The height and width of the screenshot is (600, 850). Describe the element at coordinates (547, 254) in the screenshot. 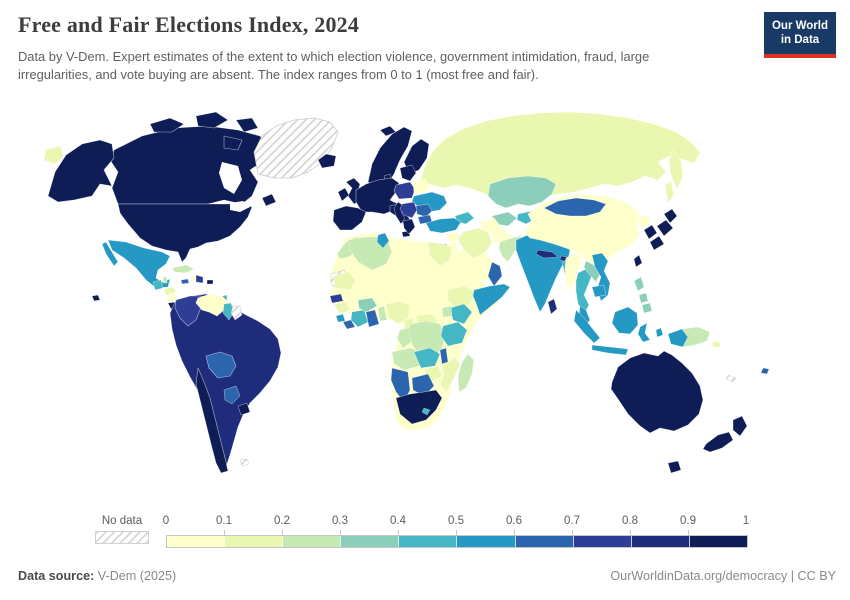

I see `country-nepal` at that location.